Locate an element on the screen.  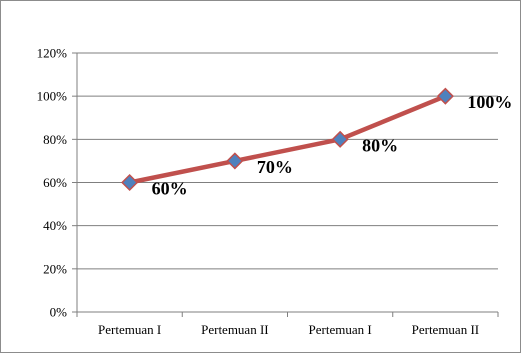
y-tick-label-0: 0% is located at coordinates (59, 312).